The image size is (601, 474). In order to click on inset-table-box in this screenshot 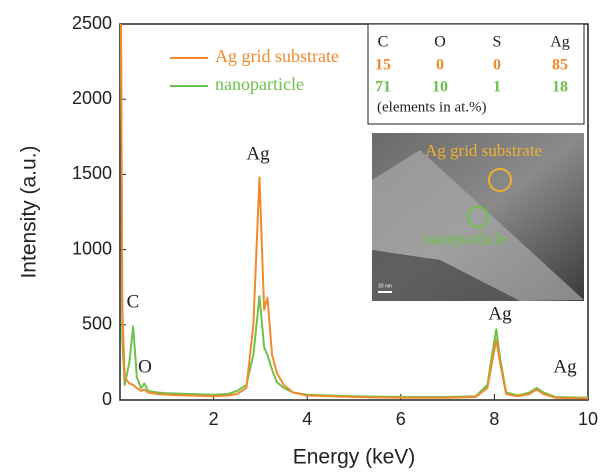, I will do `click(476, 74)`.